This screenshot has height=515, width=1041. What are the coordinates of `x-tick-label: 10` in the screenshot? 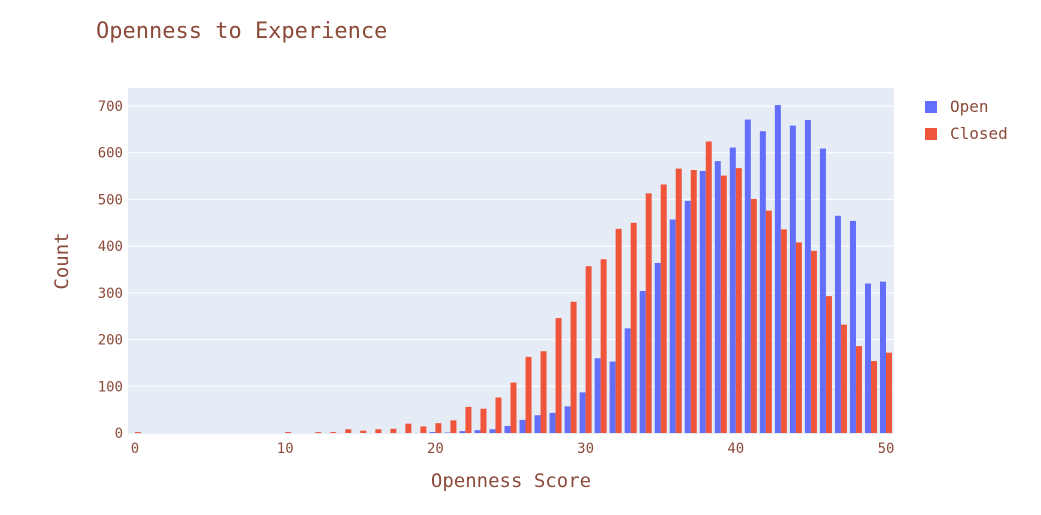 It's located at (285, 449).